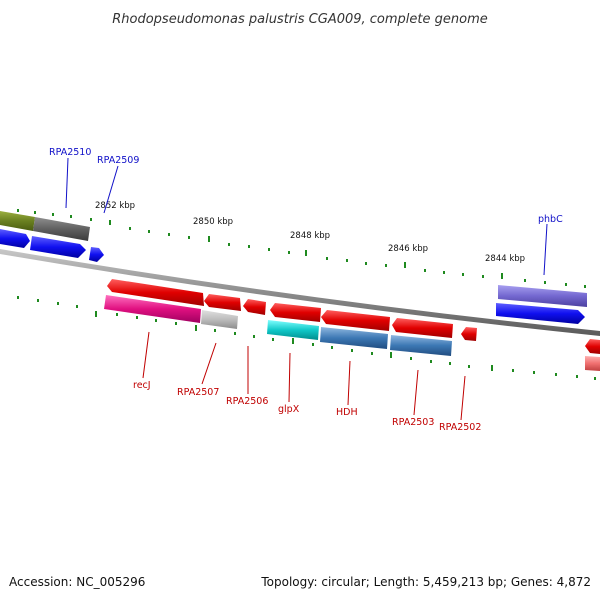  I want to click on label-rpa2502: RPA2502, so click(460, 427).